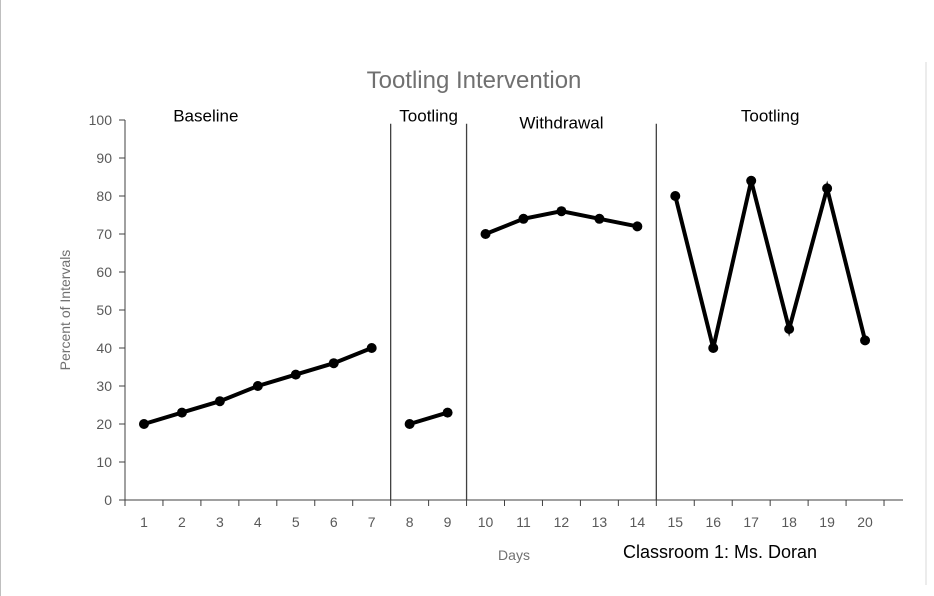 This screenshot has height=596, width=934. What do you see at coordinates (865, 522) in the screenshot?
I see `x-tick-label: 20` at bounding box center [865, 522].